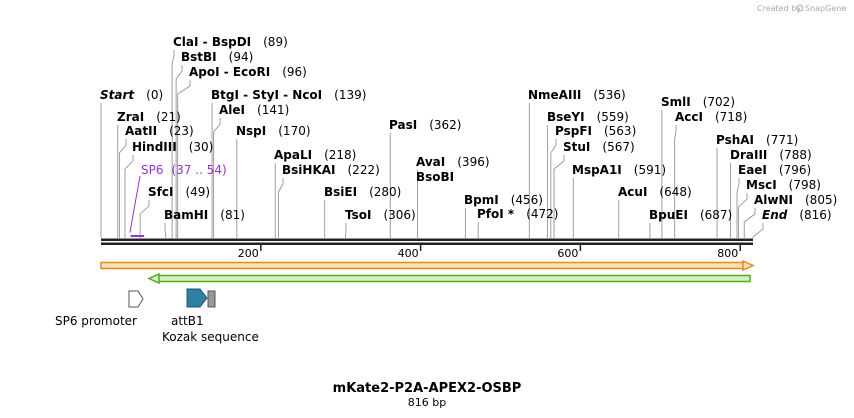 The height and width of the screenshot is (418, 854). Describe the element at coordinates (435, 177) in the screenshot. I see `site-label: BsoBI` at that location.